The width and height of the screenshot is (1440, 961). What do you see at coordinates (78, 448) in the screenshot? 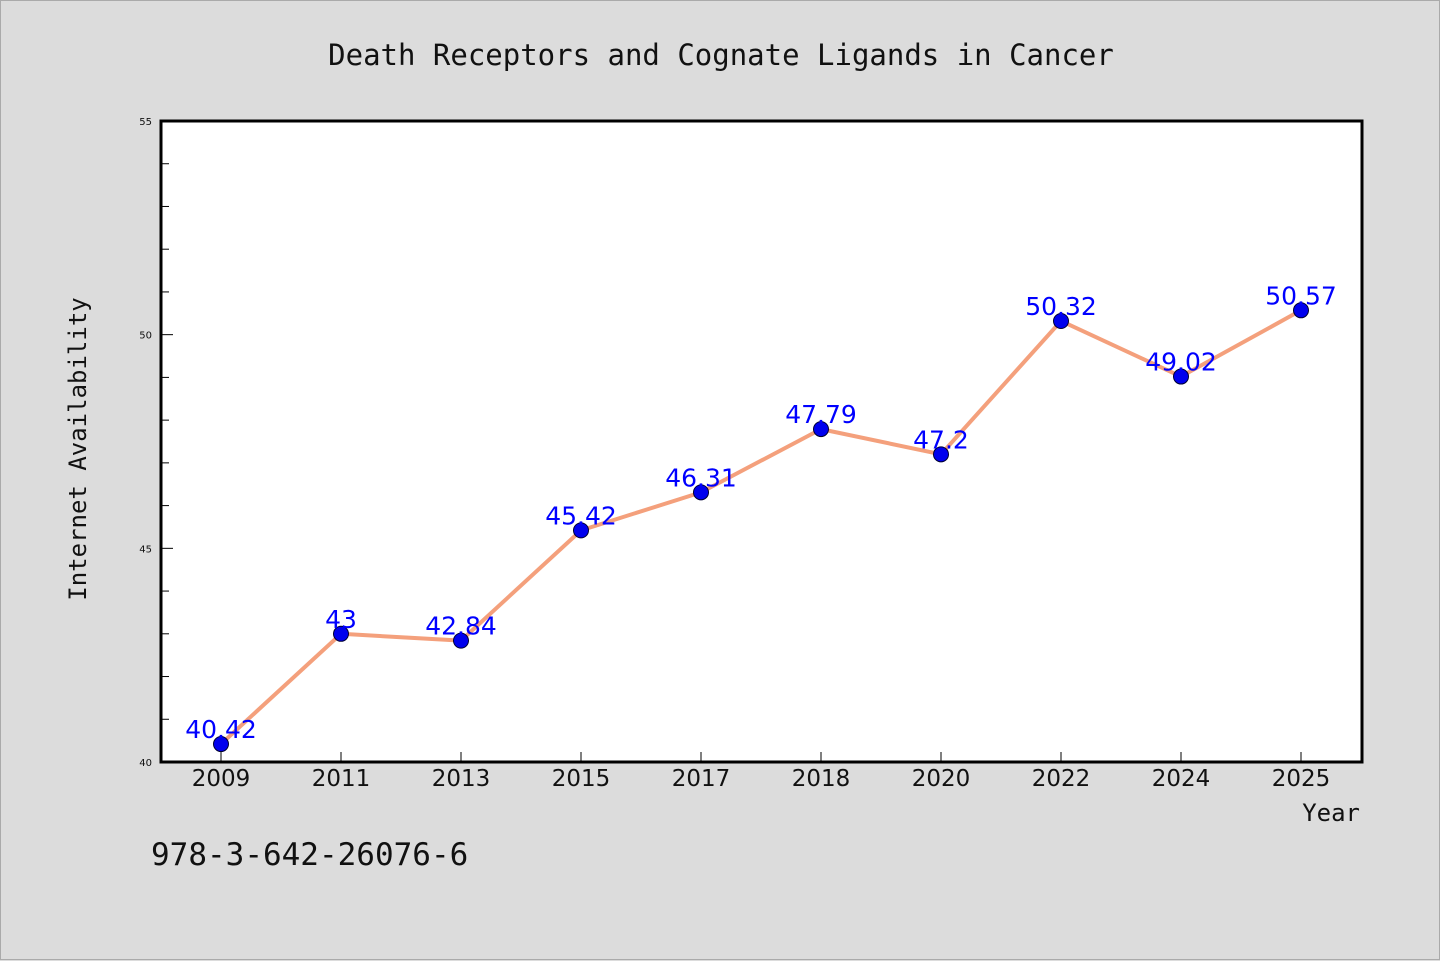
I see `y-axis-title: Internet Availability` at bounding box center [78, 448].